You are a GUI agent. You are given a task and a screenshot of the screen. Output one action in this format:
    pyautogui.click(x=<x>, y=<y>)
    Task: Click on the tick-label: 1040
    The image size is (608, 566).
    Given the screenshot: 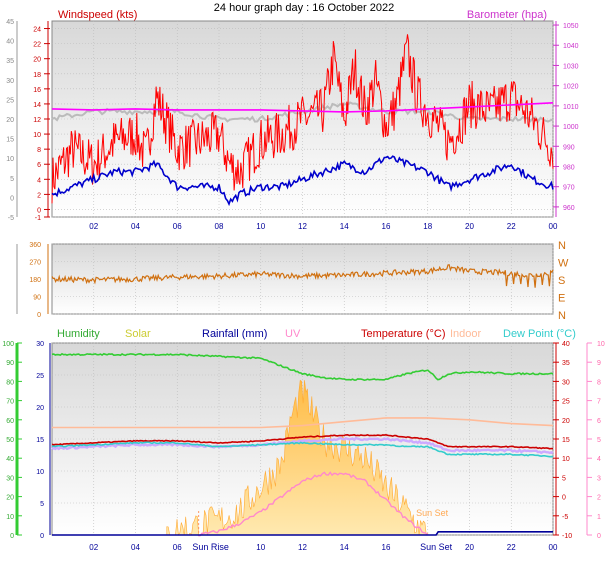 What is the action you would take?
    pyautogui.click(x=571, y=46)
    